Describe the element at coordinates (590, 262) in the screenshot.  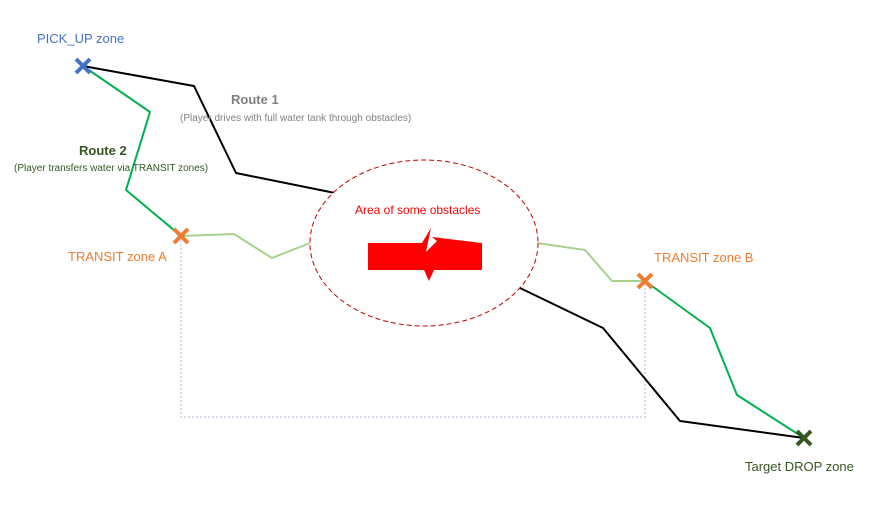
I see `route2-faded-right` at that location.